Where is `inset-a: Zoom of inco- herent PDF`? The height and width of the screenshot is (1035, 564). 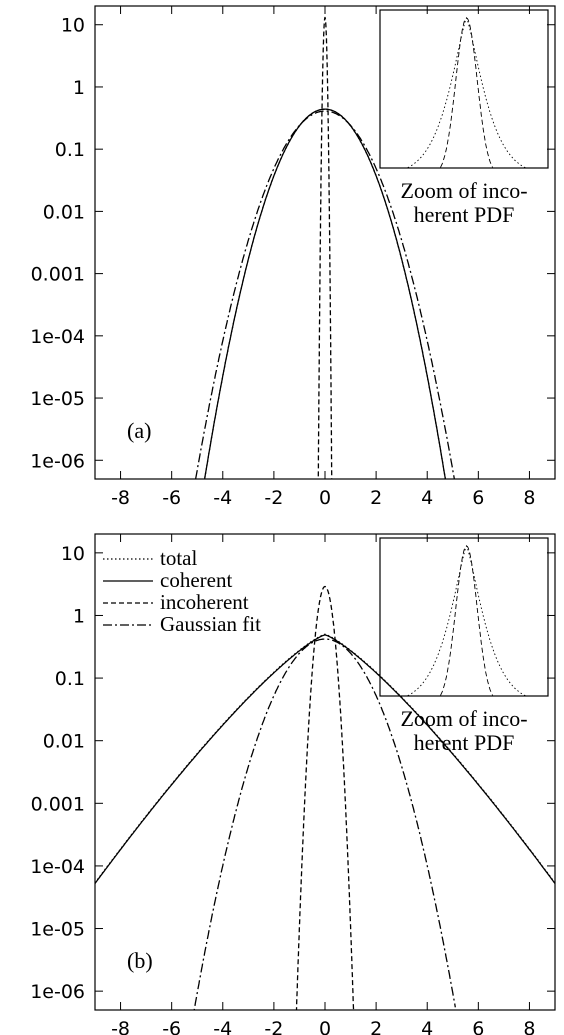
inset-a: Zoom of inco- herent PDF is located at coordinates (464, 118).